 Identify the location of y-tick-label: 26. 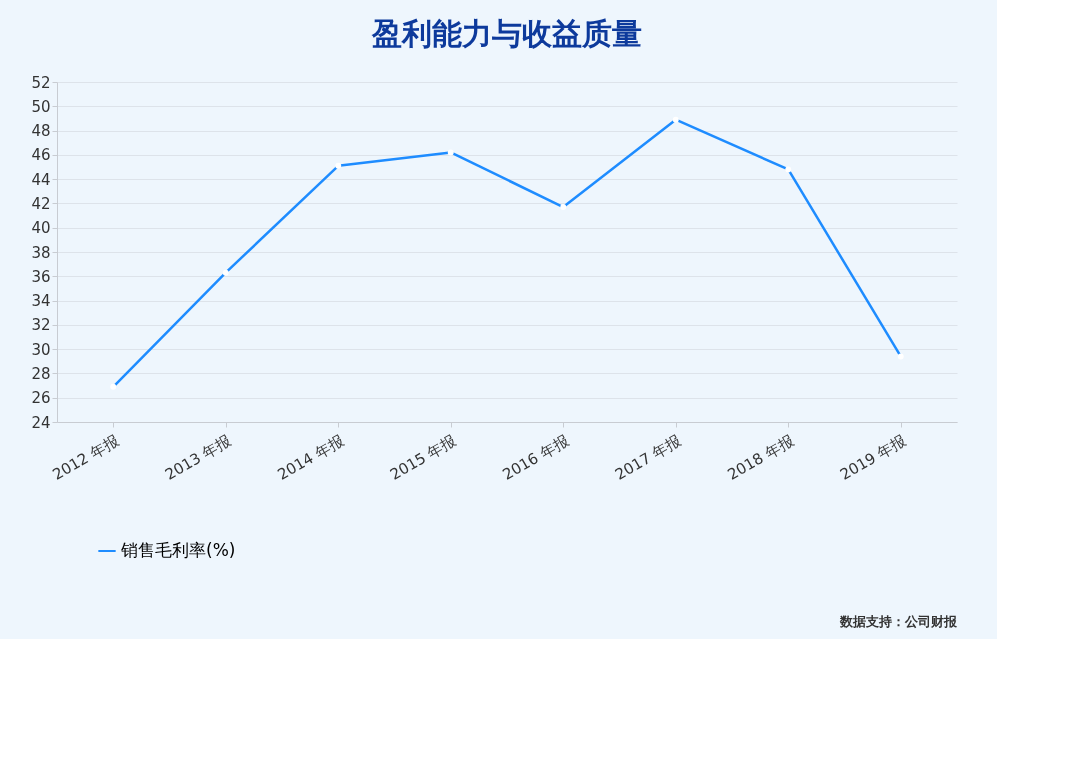
(41, 398).